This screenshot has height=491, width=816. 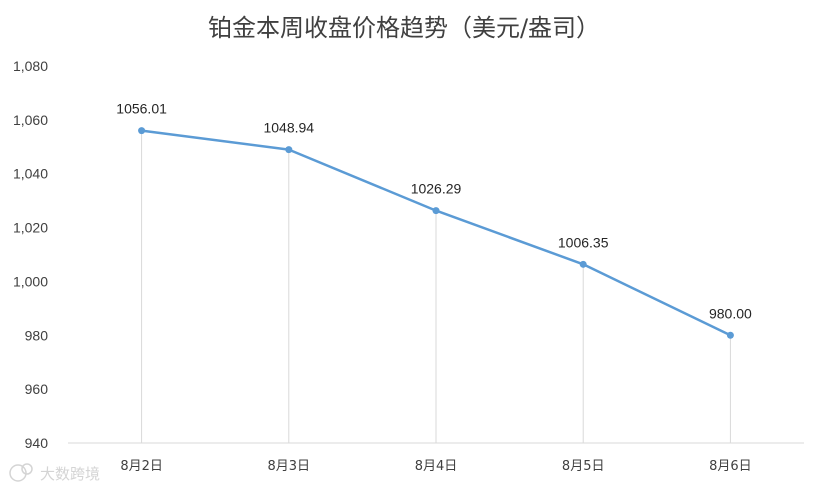 I want to click on x-tick-label: 8月4日, so click(x=436, y=466).